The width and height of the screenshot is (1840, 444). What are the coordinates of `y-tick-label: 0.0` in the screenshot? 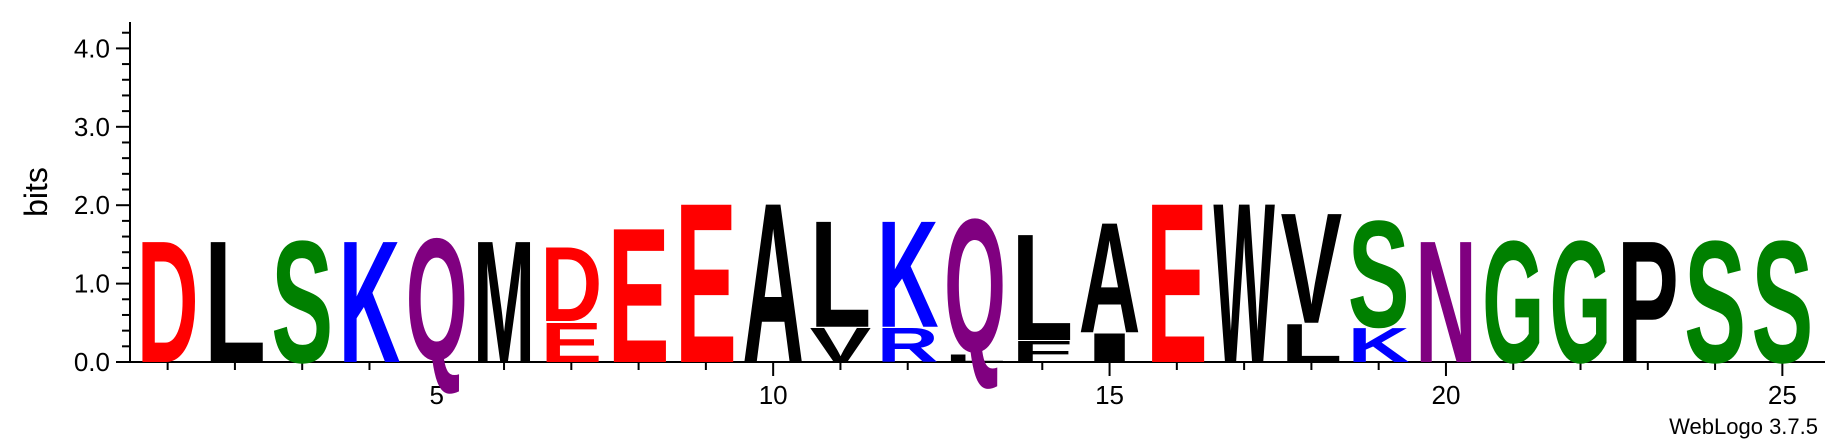 It's located at (92, 362).